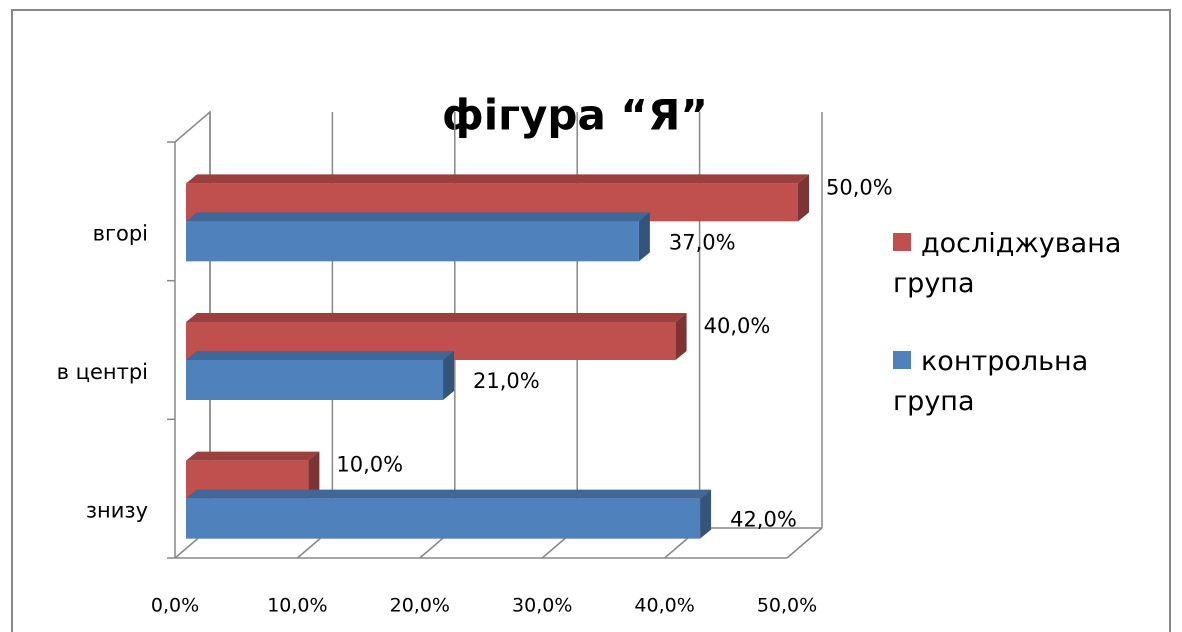 This screenshot has width=1182, height=632. Describe the element at coordinates (175, 606) in the screenshot. I see `x-tick-label: 0,0%` at that location.